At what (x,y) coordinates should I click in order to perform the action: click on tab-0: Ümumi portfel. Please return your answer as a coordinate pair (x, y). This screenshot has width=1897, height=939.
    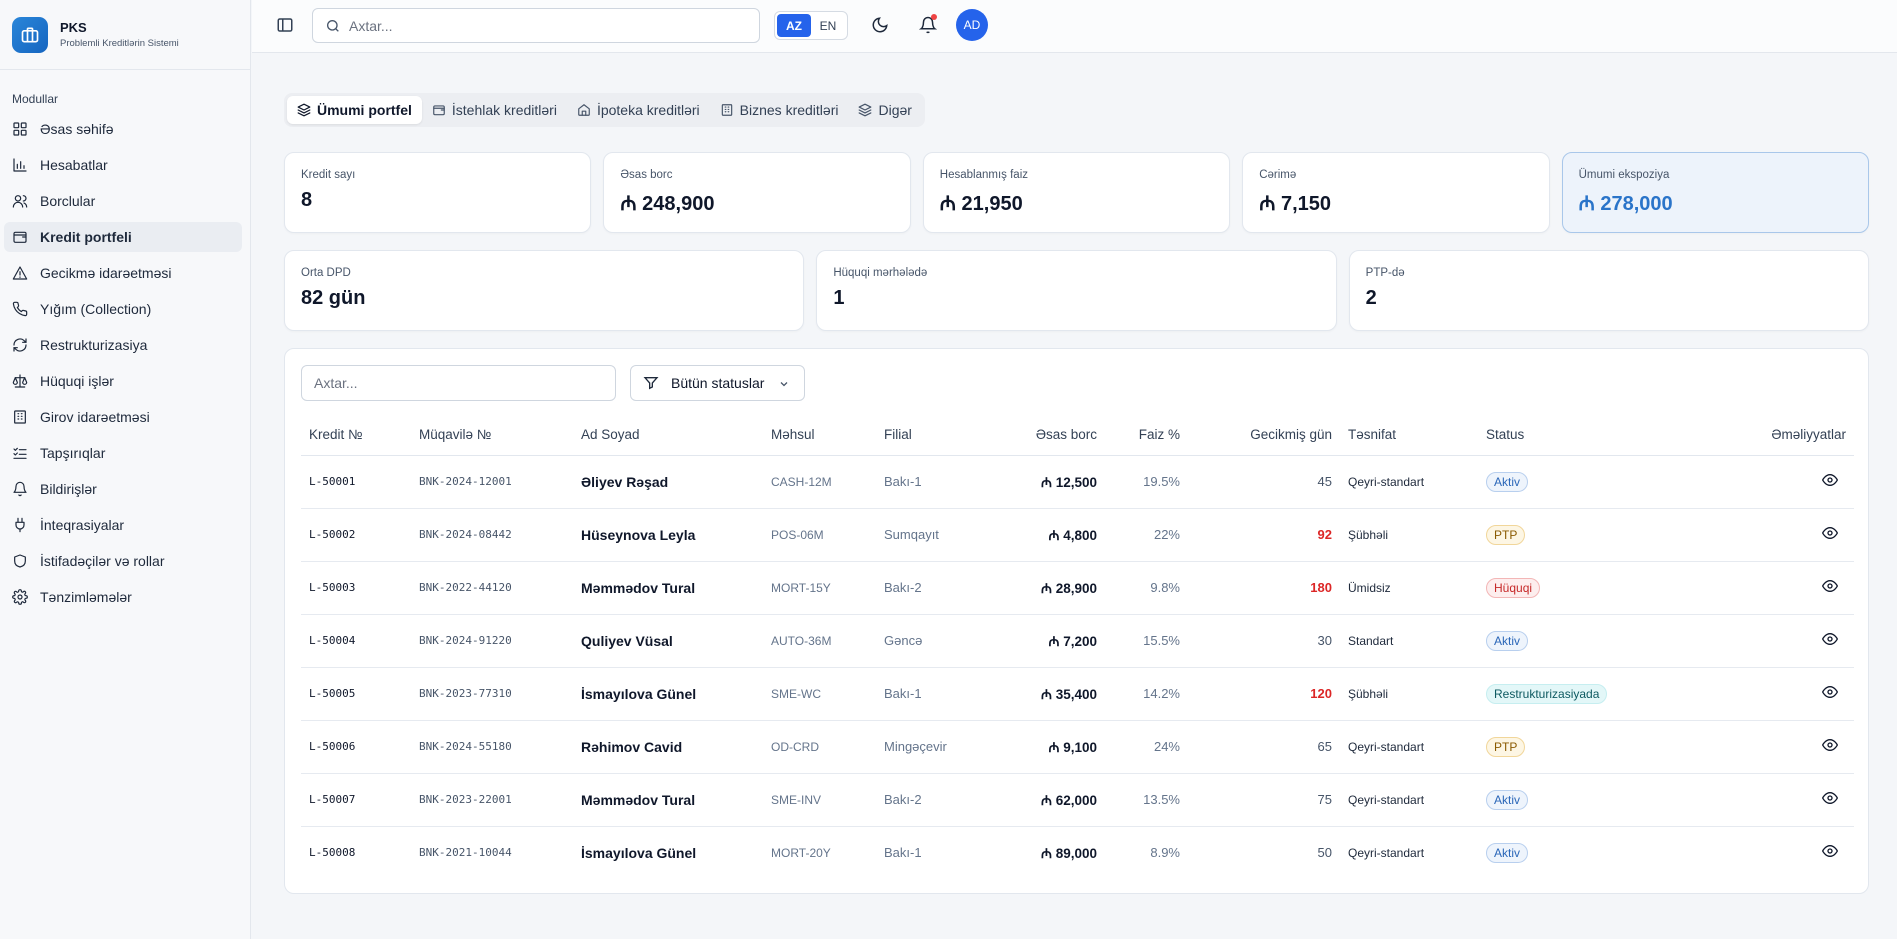
    Looking at the image, I should click on (354, 110).